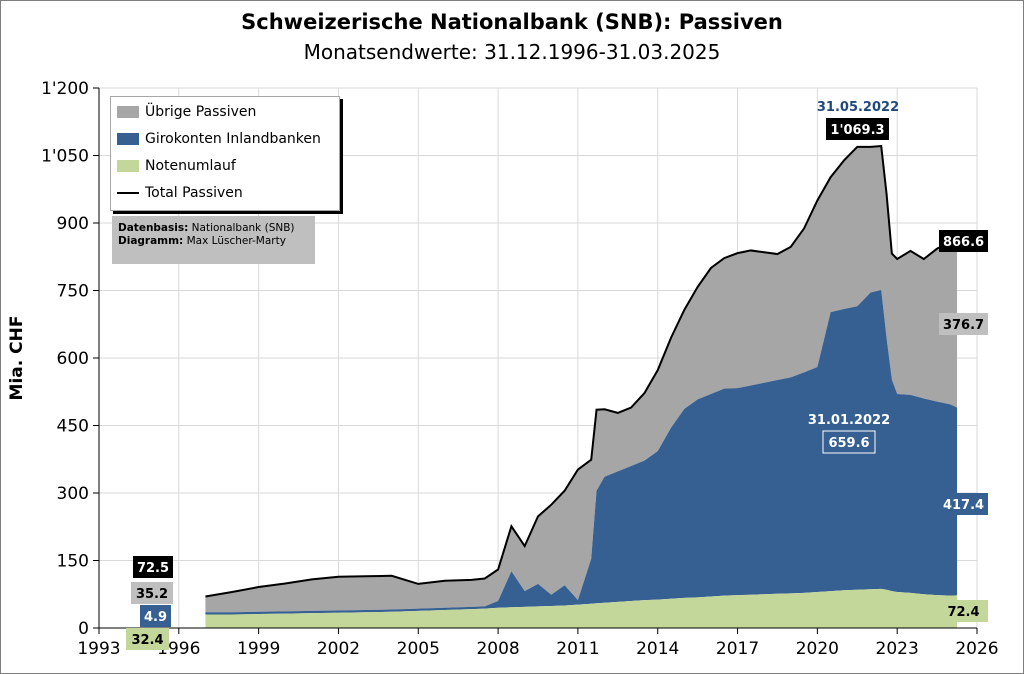  I want to click on label-peak-total-box, so click(857, 129).